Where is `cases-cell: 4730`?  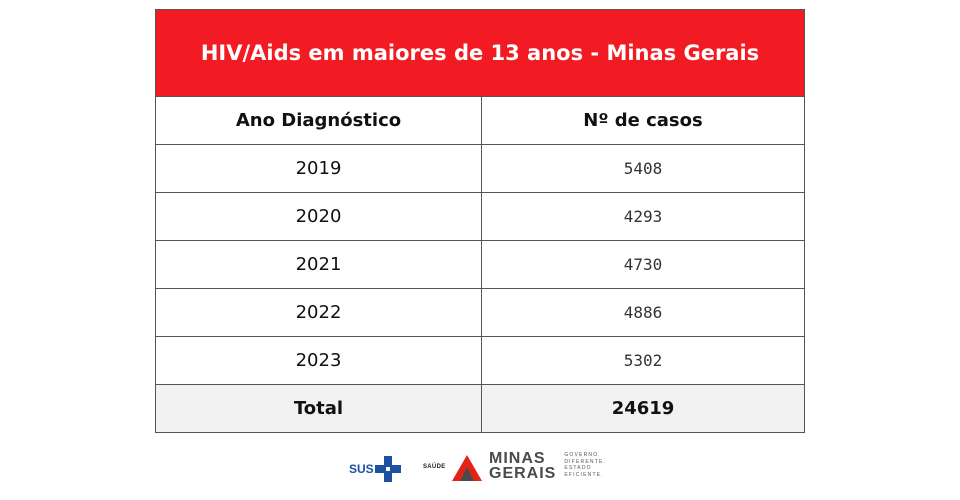 cases-cell: 4730 is located at coordinates (642, 264).